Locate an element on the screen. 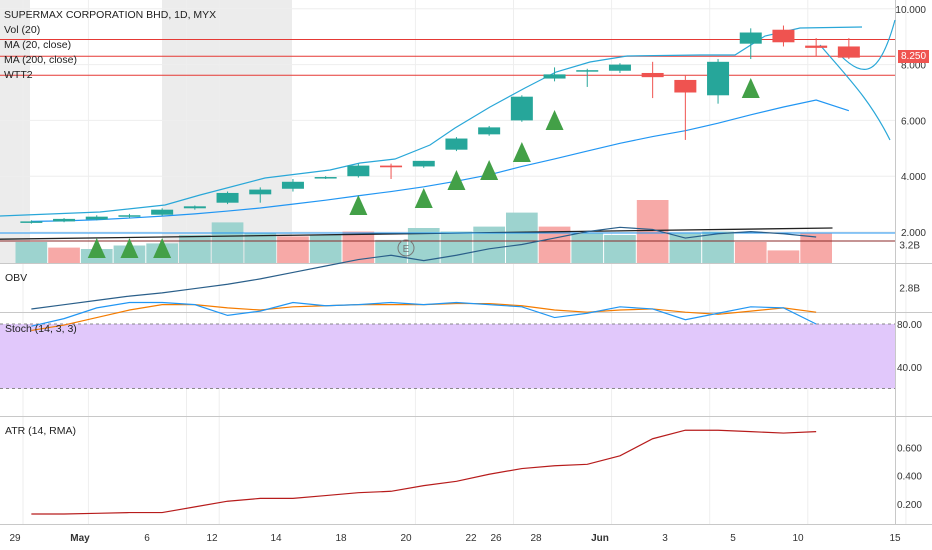 The height and width of the screenshot is (550, 932). time-axis-label: 12 is located at coordinates (212, 538).